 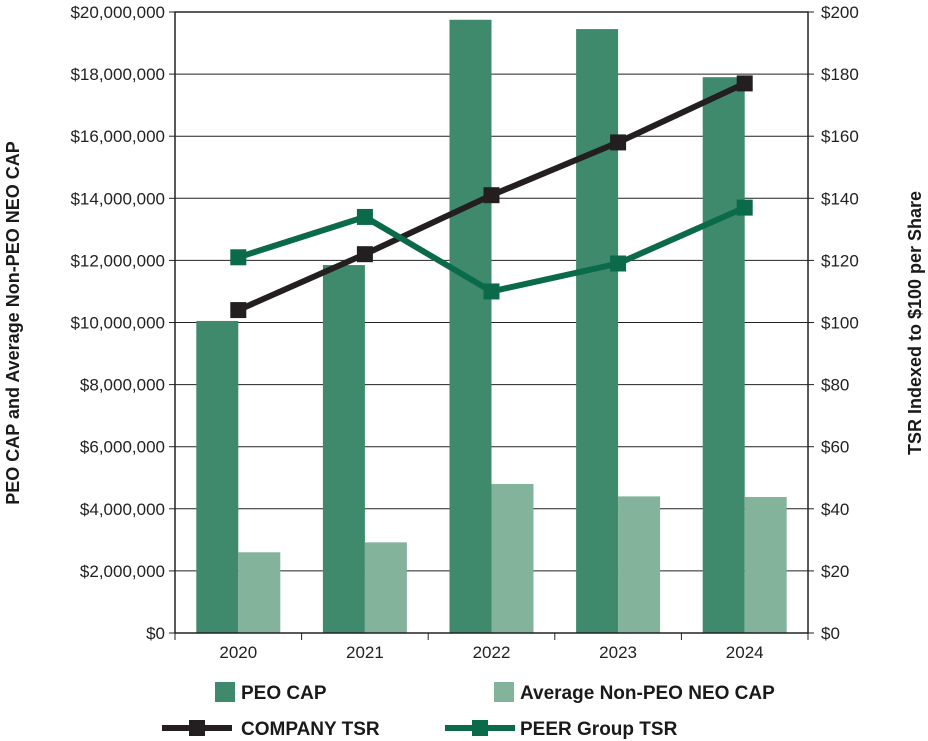 I want to click on bar-peo-cap-2021, so click(x=343, y=449).